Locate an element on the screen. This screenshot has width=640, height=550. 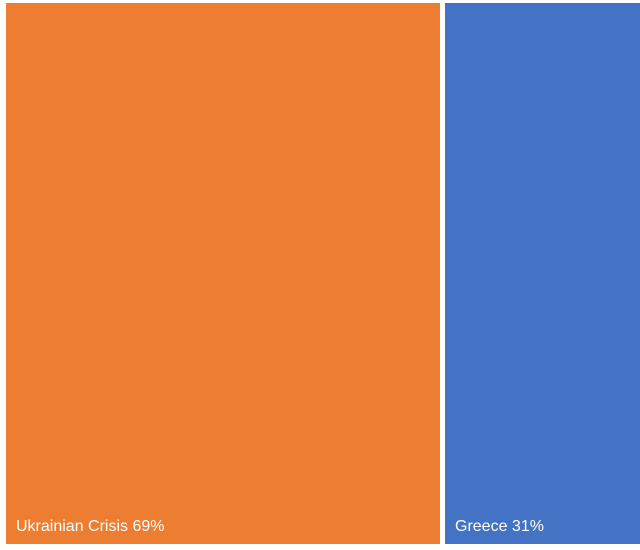
treemap-cell-label: Ukrainian Crisis 69% is located at coordinates (90, 526).